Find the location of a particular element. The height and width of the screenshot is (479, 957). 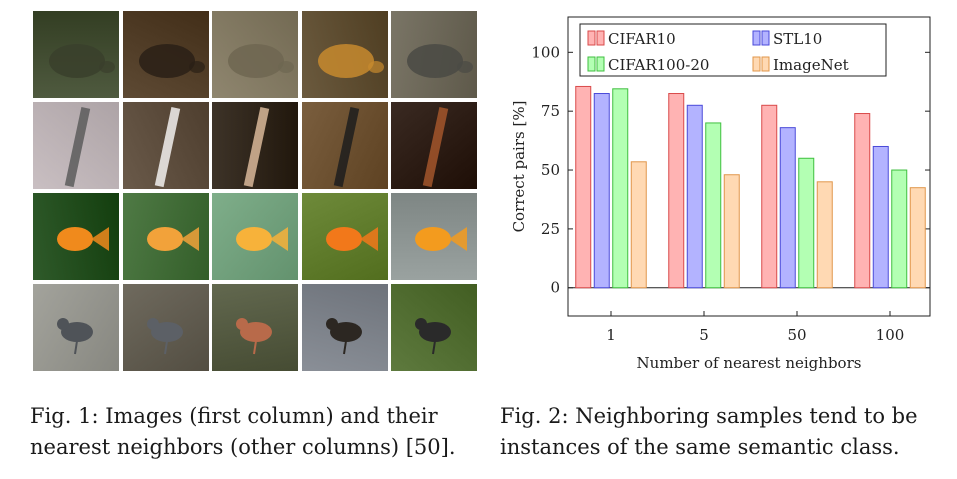

legend-label-imagenet: ImageNet is located at coordinates (811, 65).